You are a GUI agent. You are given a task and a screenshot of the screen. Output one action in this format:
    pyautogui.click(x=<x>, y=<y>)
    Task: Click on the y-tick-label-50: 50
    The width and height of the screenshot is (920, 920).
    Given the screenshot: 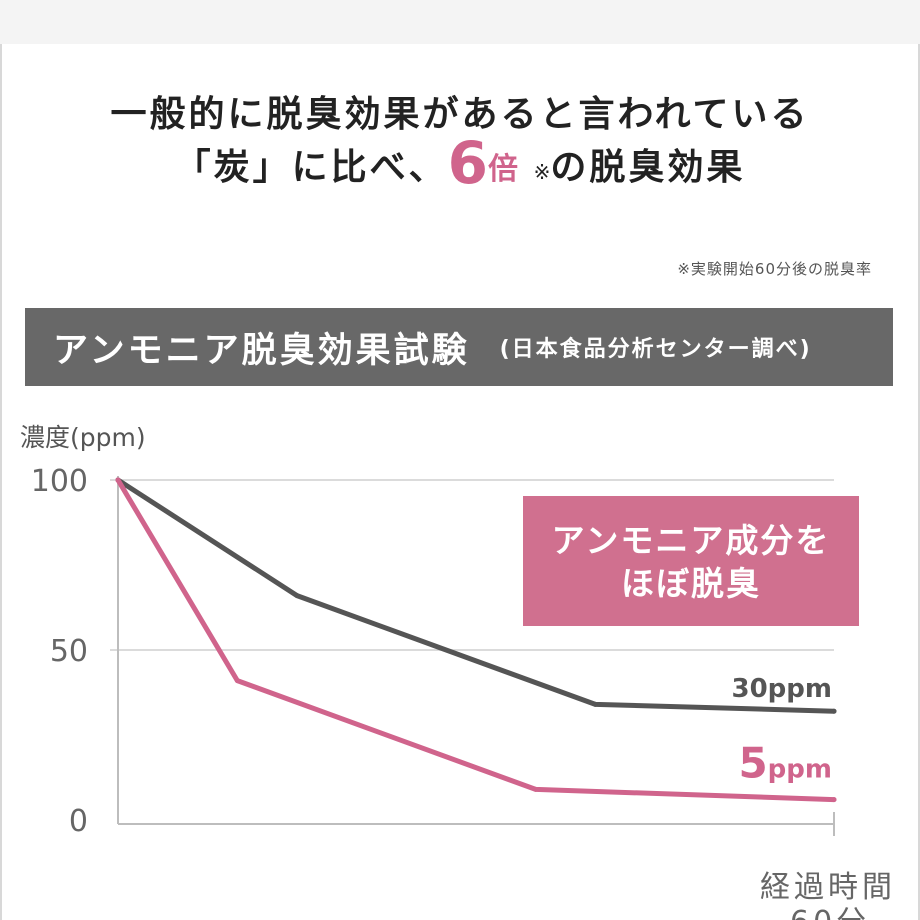 What is the action you would take?
    pyautogui.click(x=69, y=651)
    